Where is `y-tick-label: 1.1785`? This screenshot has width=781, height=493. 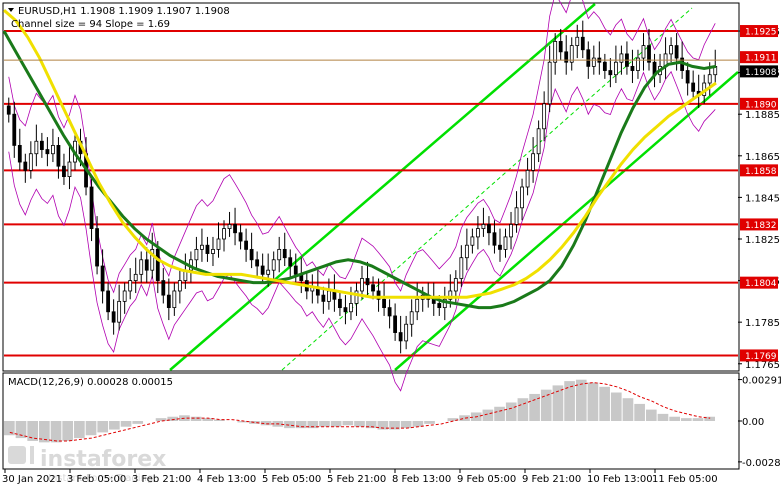 y-tick-label: 1.1785 is located at coordinates (762, 323).